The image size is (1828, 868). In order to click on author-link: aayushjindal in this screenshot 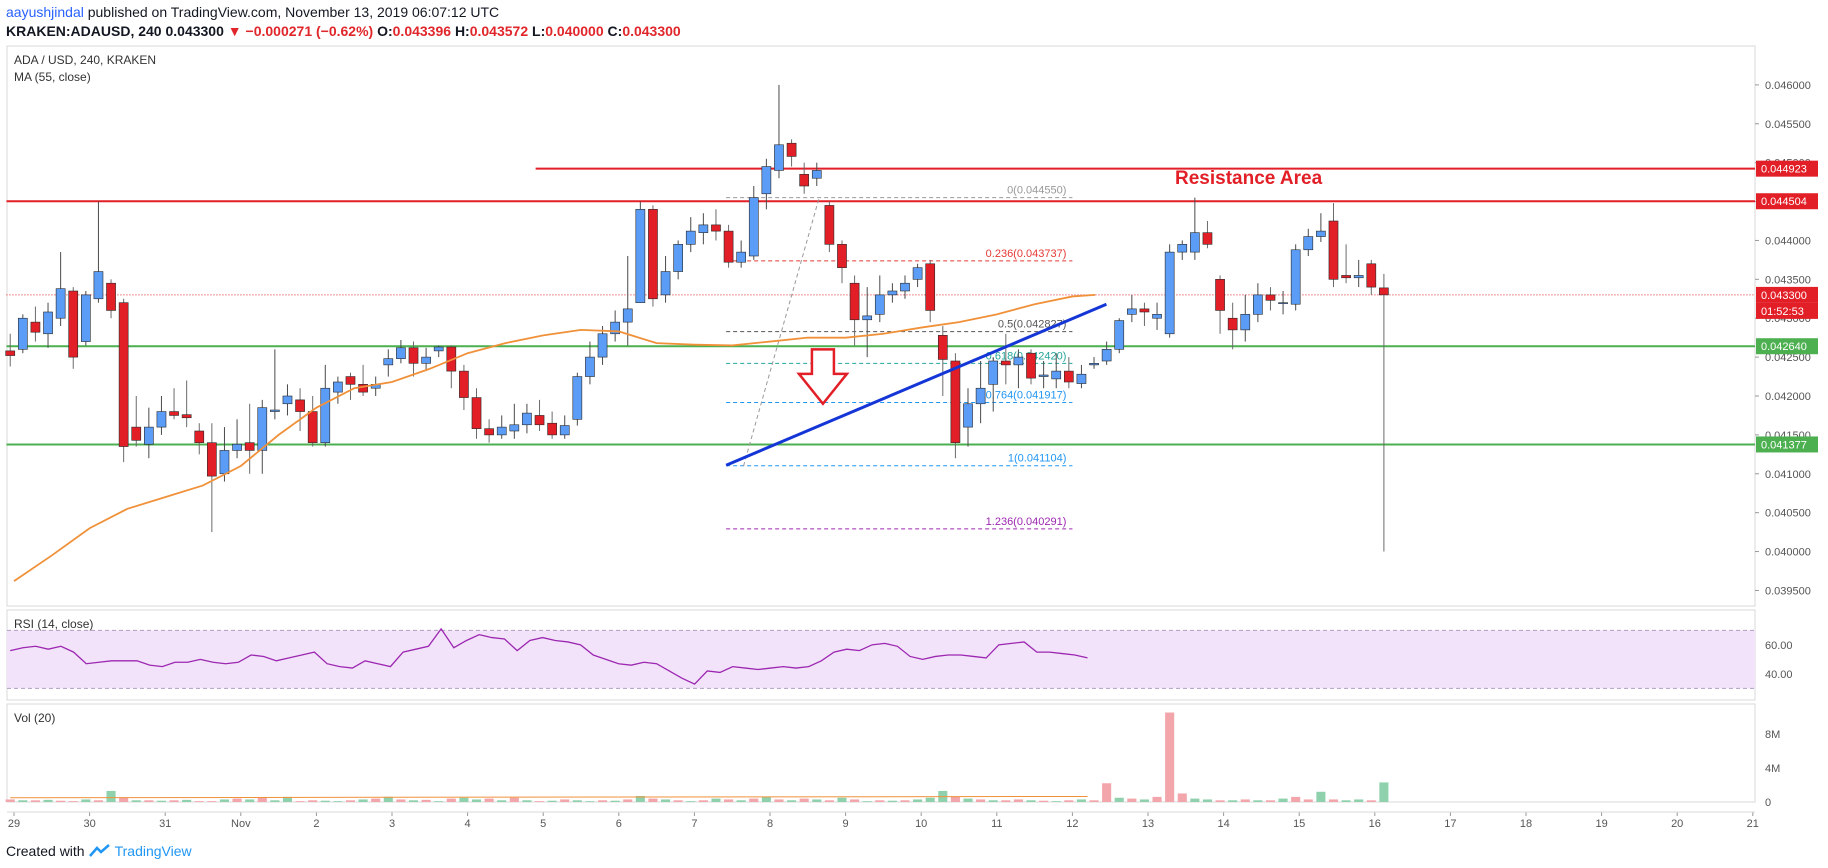, I will do `click(45, 12)`.